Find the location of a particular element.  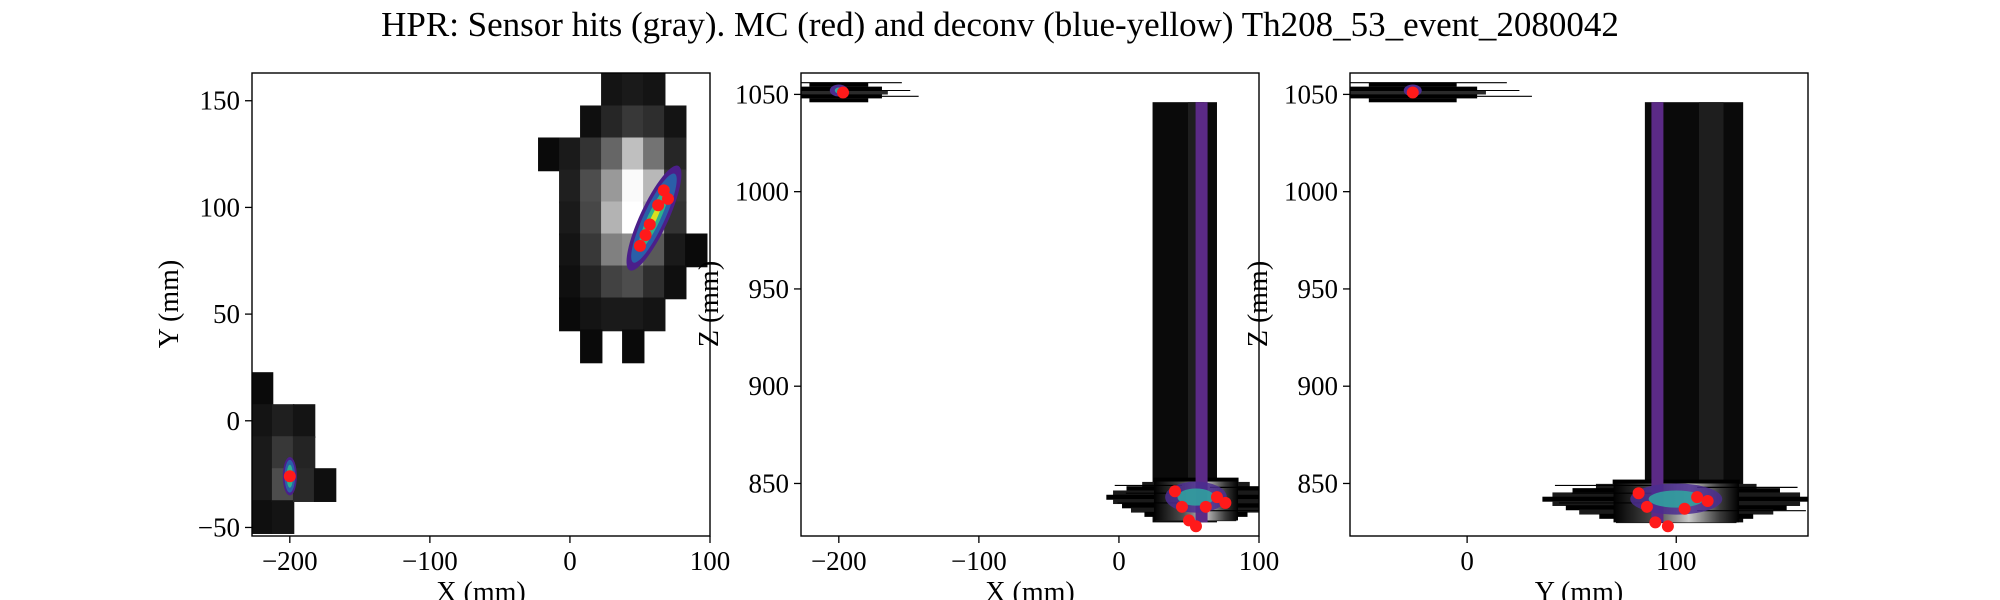

y-axis-label: Y (mm) is located at coordinates (169, 304).